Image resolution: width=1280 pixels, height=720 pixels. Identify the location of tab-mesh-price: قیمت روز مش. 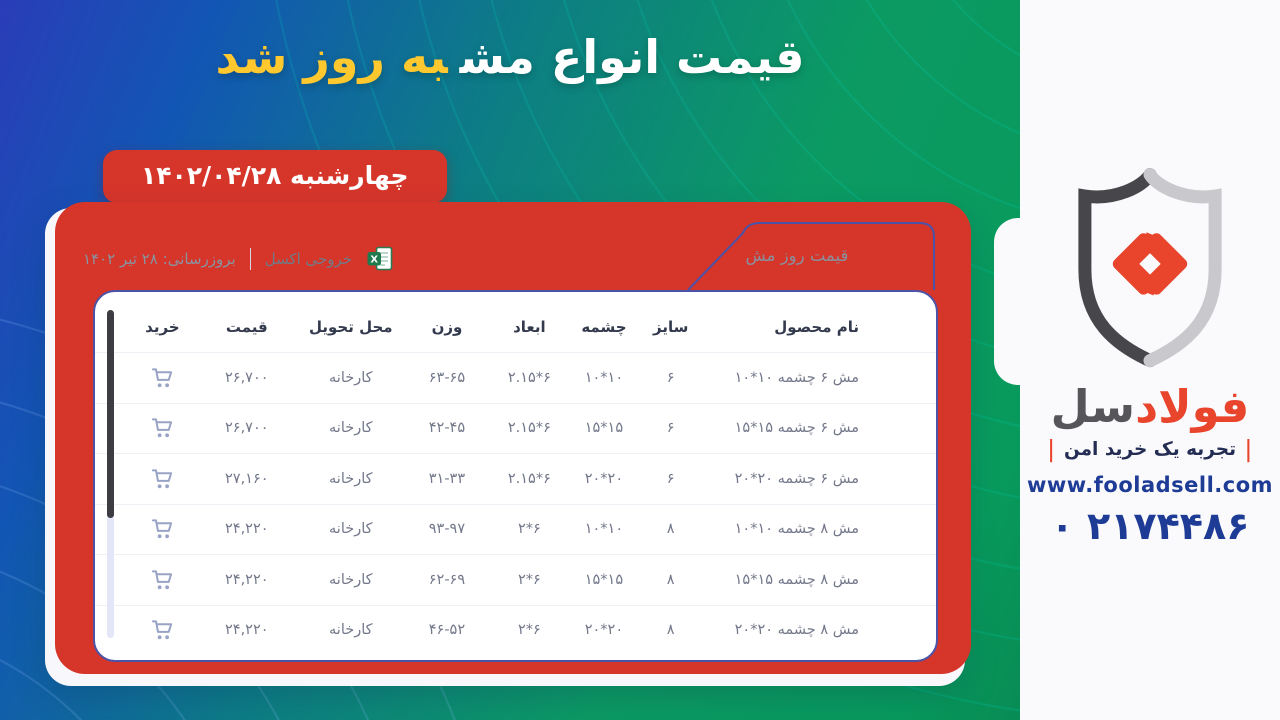
(812, 255).